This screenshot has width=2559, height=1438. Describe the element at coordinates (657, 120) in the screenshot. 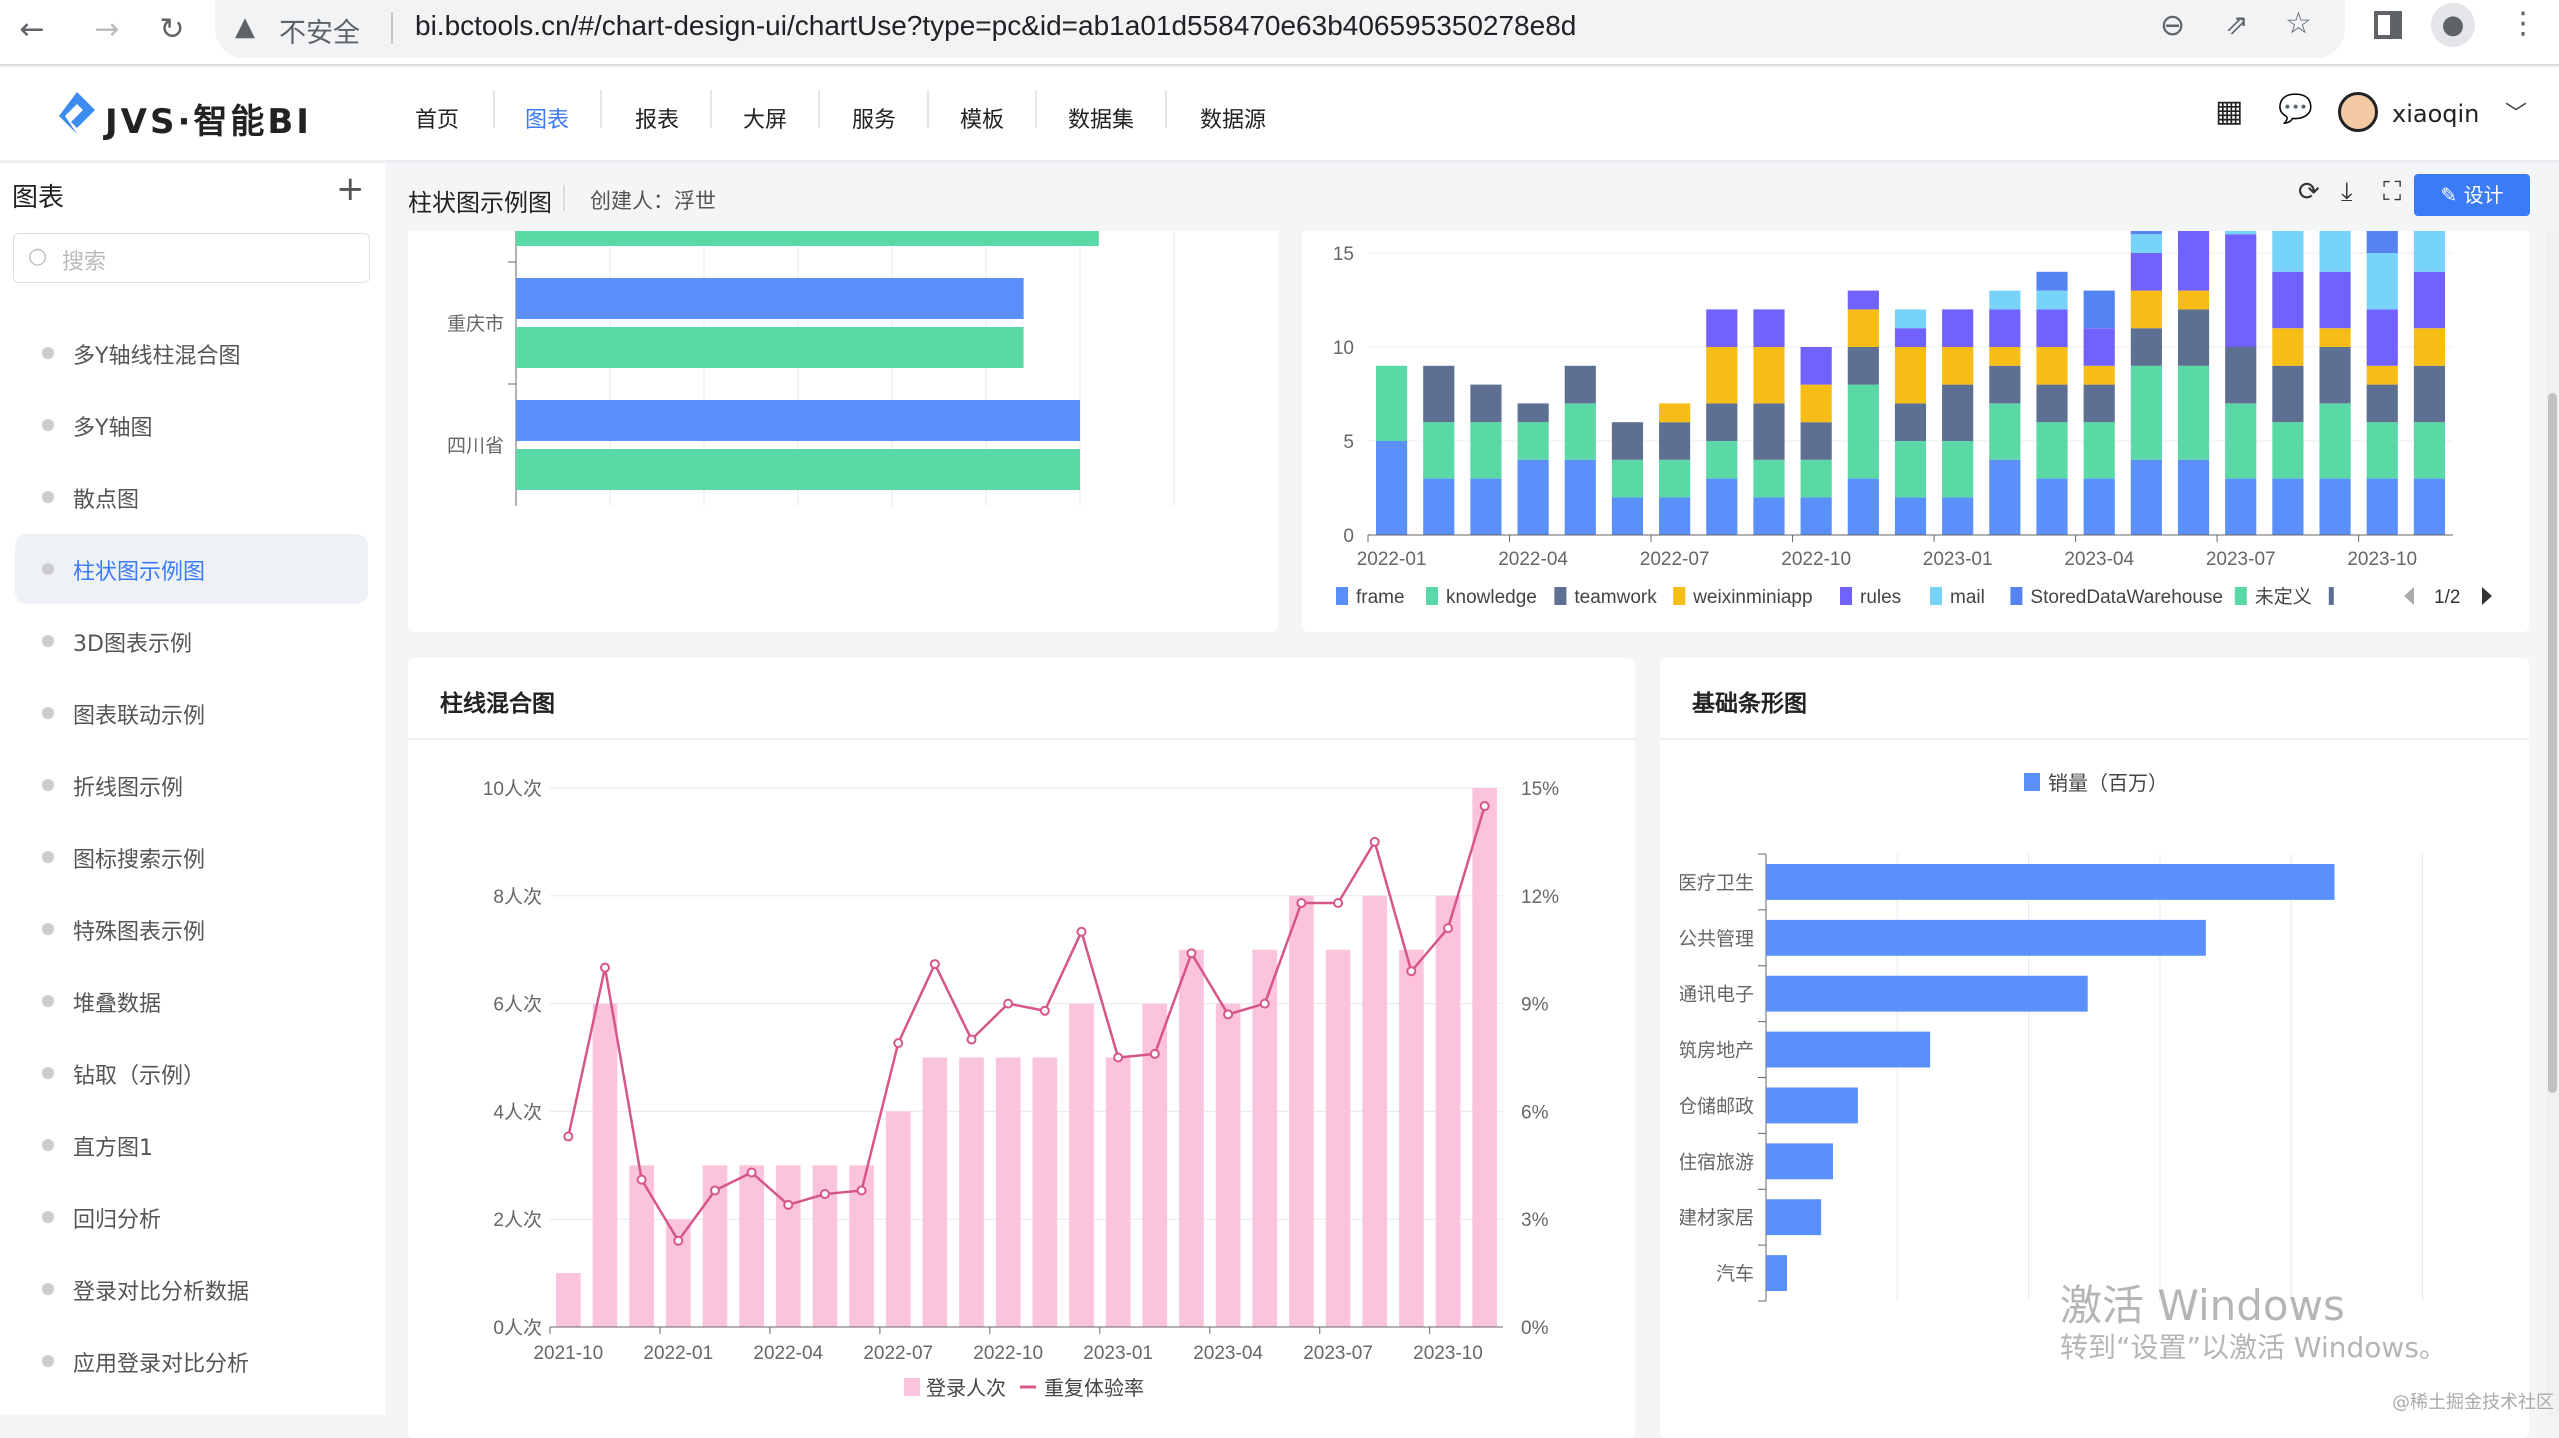

I see `nav-reports: 报表` at that location.